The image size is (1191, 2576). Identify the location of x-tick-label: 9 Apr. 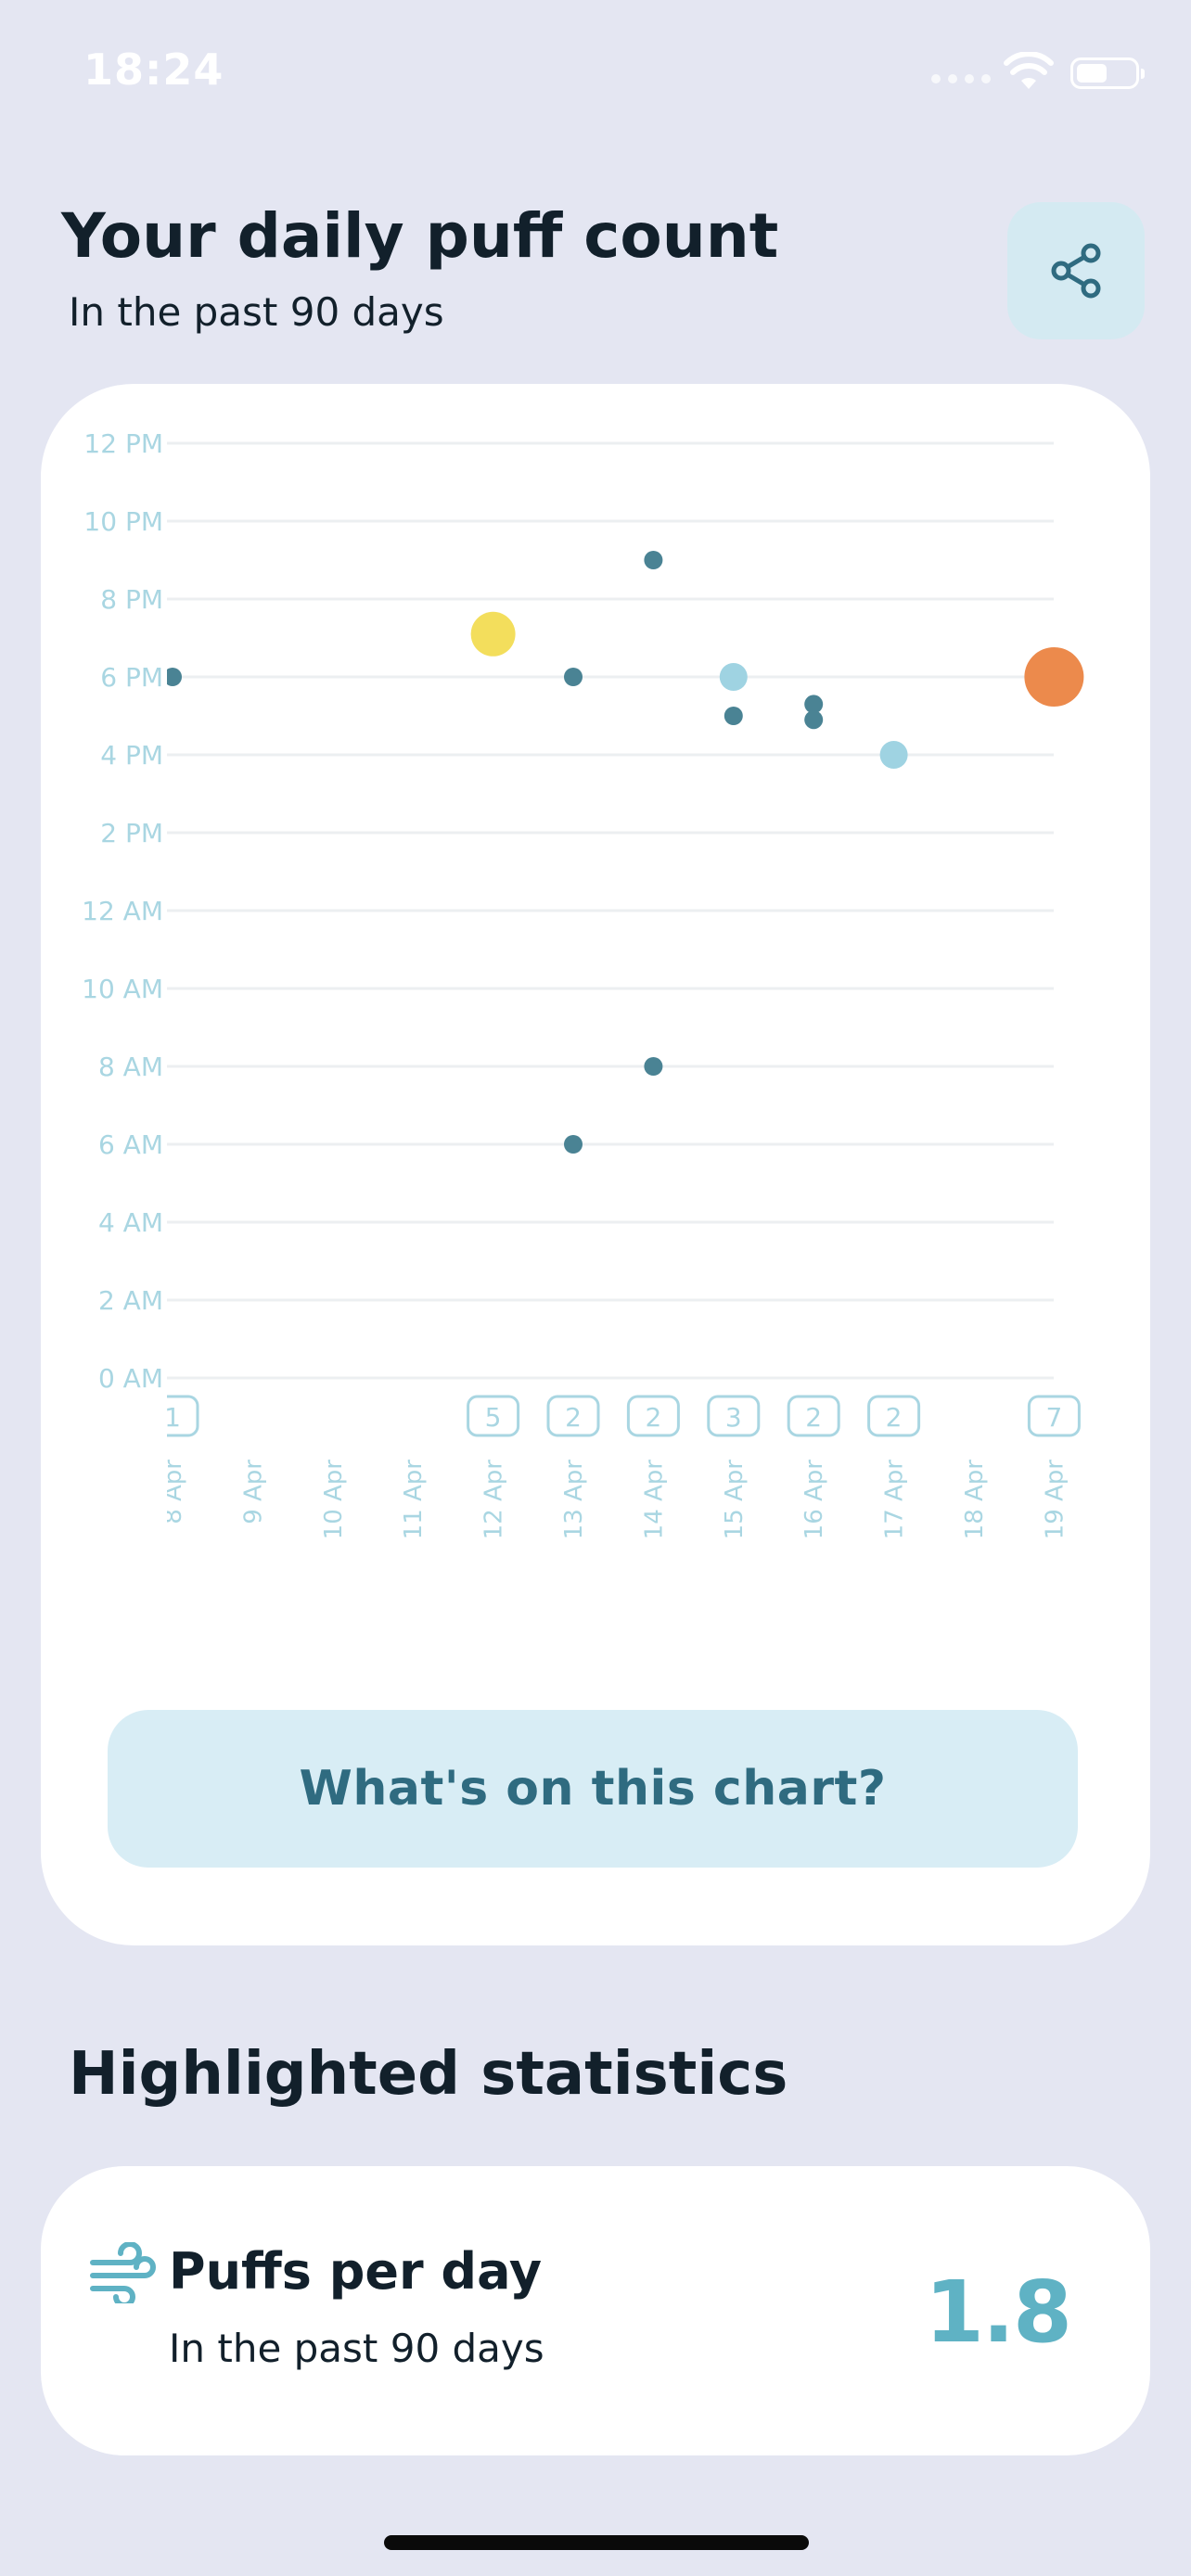
(253, 1492).